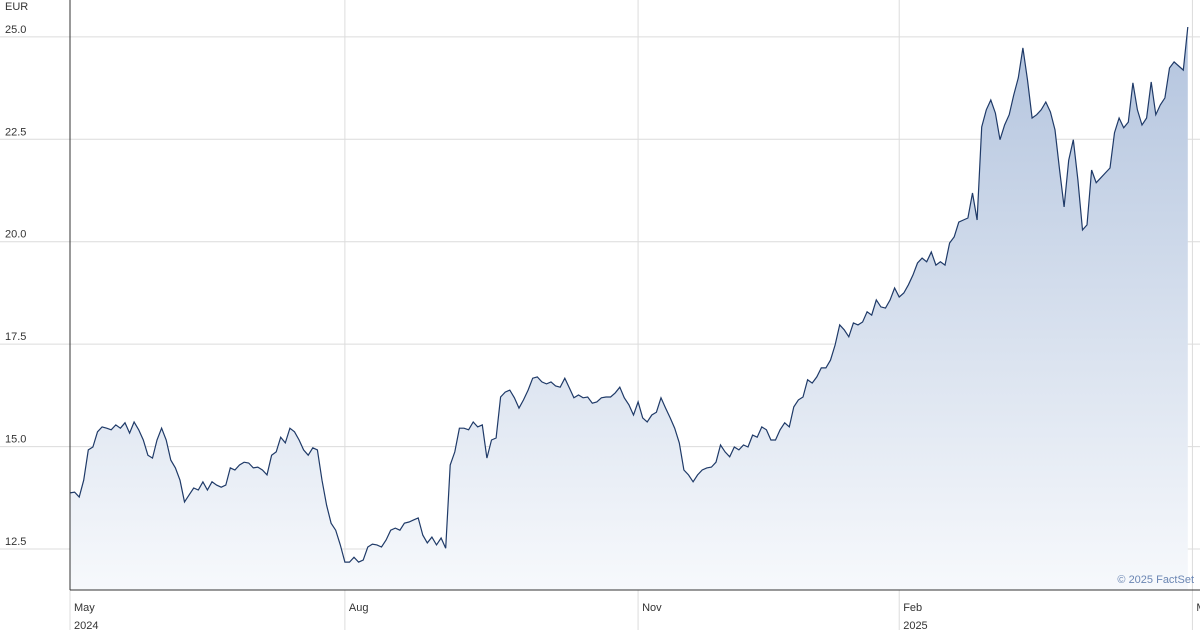  I want to click on x-year-label: 2025, so click(915, 625).